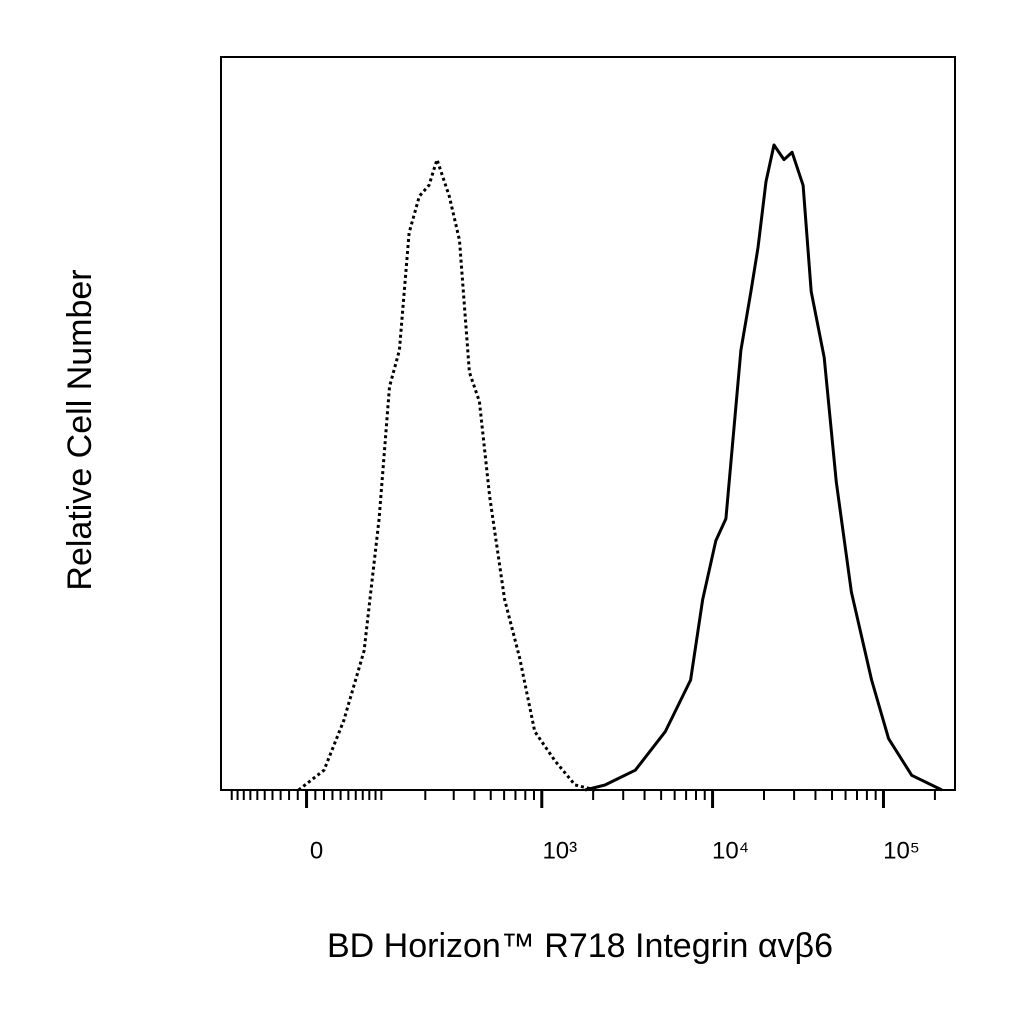 Image resolution: width=1024 pixels, height=1024 pixels. I want to click on x-axis-label: BD Horizon™ R718 Integrin αvβ6, so click(580, 946).